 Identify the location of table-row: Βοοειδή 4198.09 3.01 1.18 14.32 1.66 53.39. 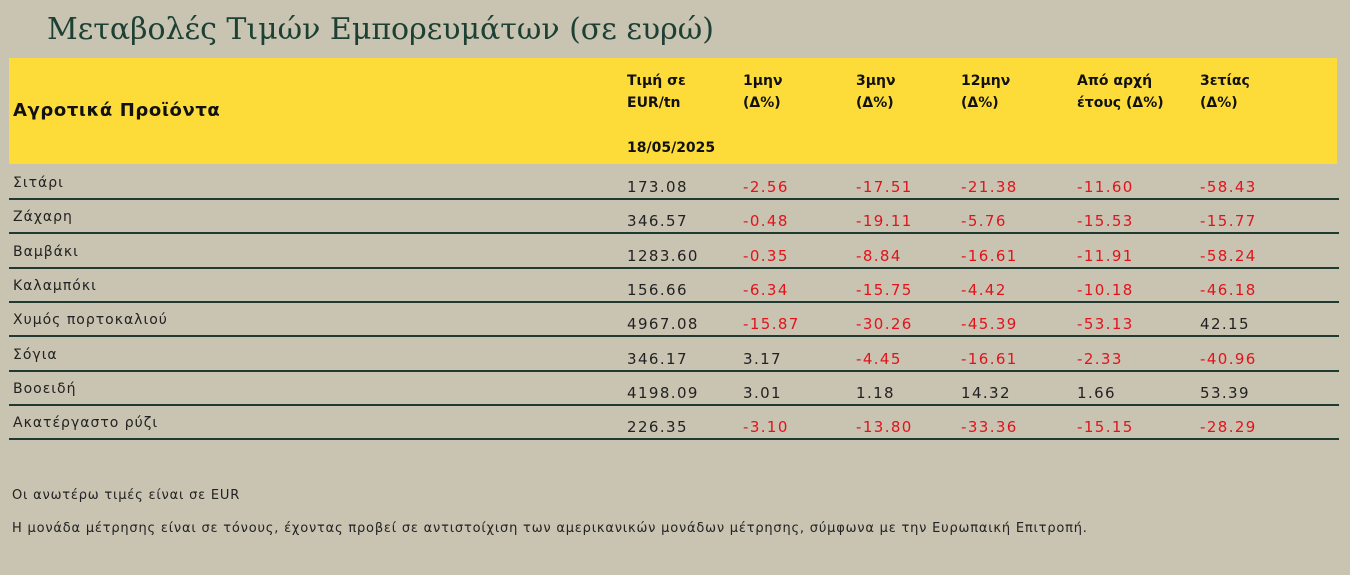
(674, 389).